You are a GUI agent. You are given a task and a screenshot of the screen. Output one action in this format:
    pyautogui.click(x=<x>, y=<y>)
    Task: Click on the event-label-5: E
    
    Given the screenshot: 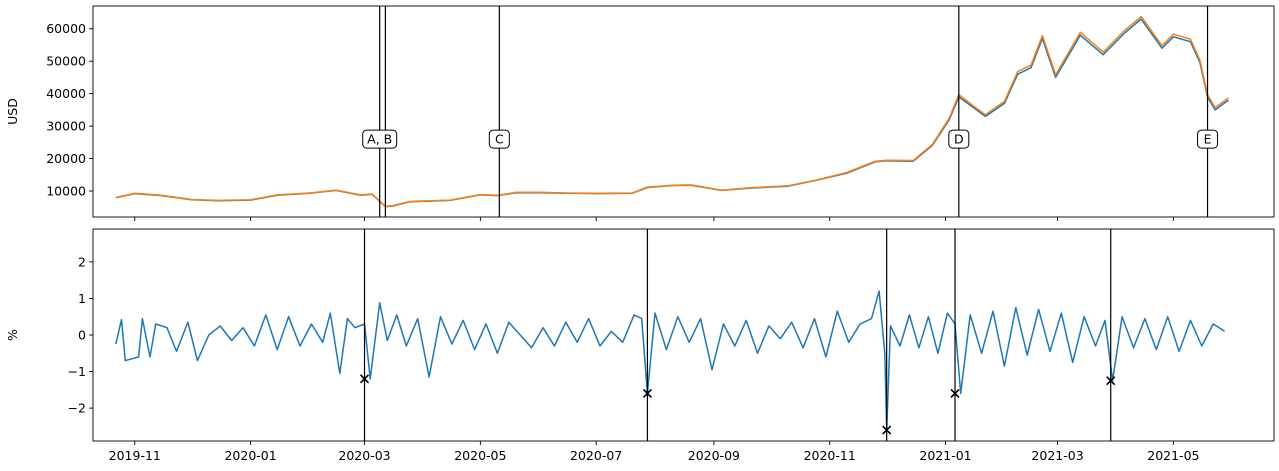 What is the action you would take?
    pyautogui.click(x=1208, y=139)
    